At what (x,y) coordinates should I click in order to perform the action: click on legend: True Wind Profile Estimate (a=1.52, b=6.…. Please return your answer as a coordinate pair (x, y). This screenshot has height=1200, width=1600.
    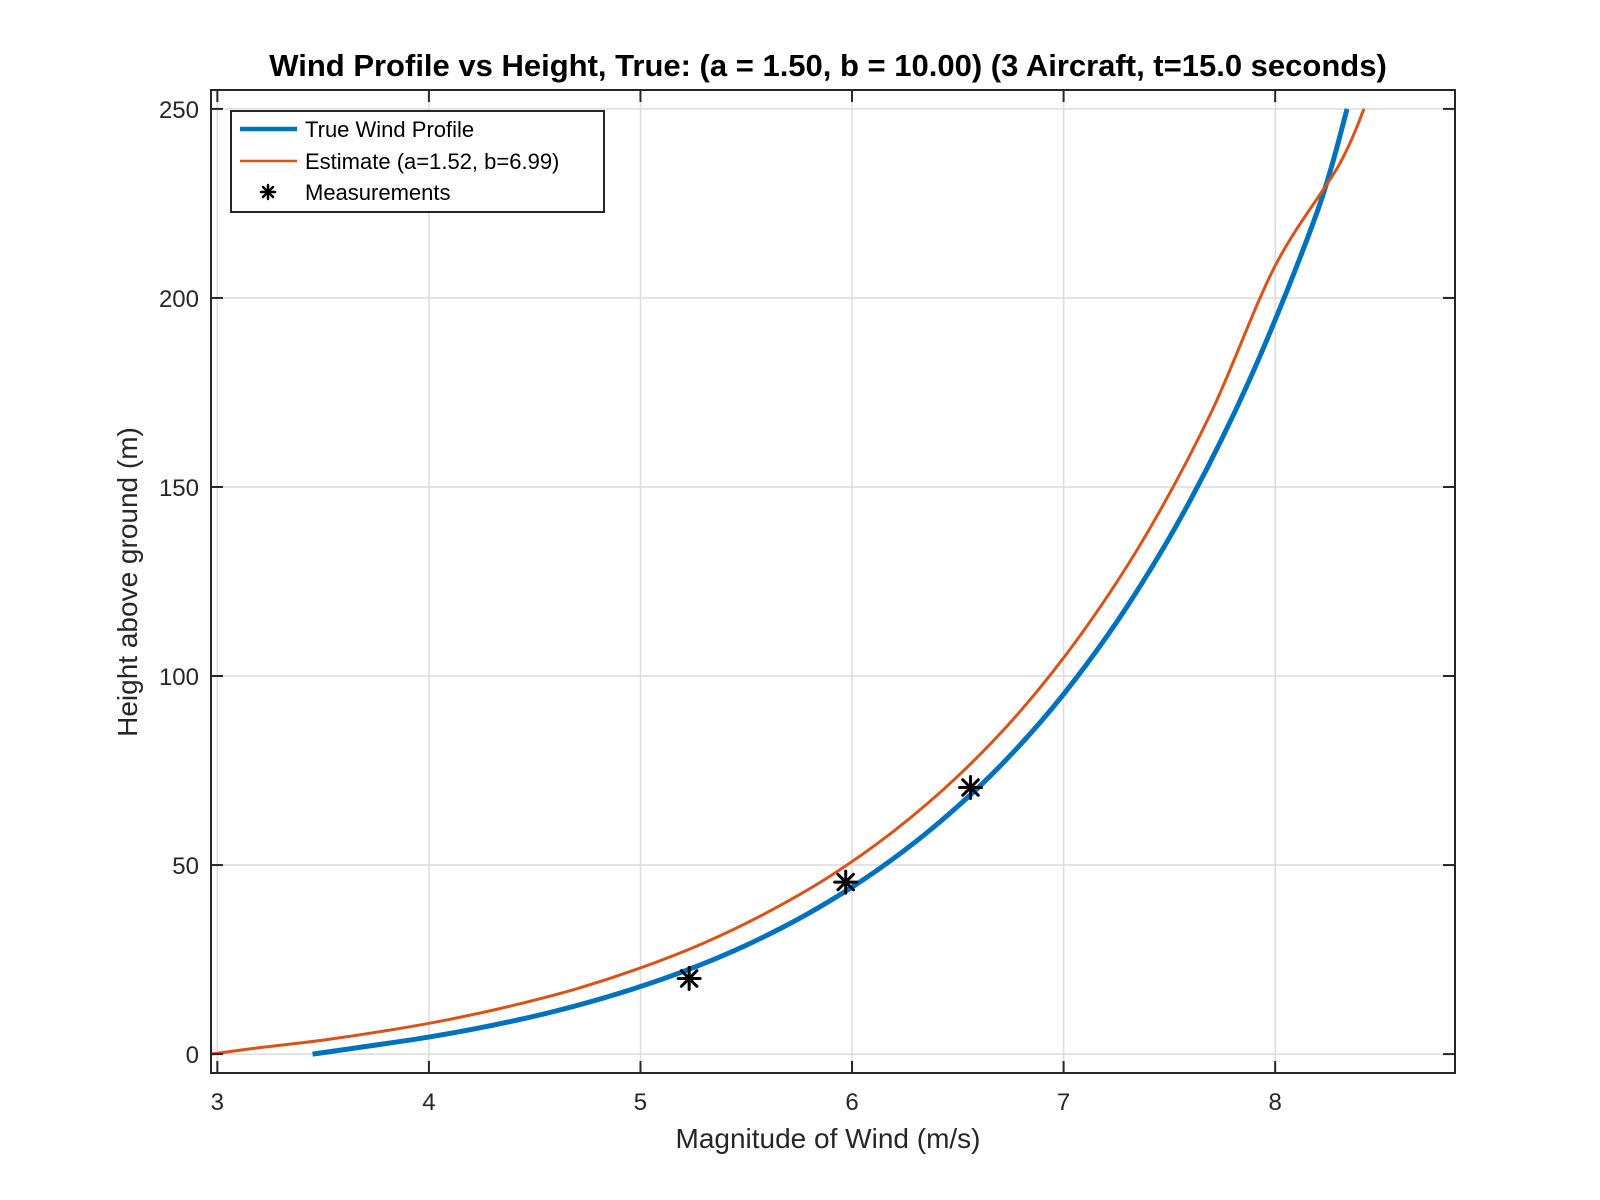
    Looking at the image, I should click on (417, 161).